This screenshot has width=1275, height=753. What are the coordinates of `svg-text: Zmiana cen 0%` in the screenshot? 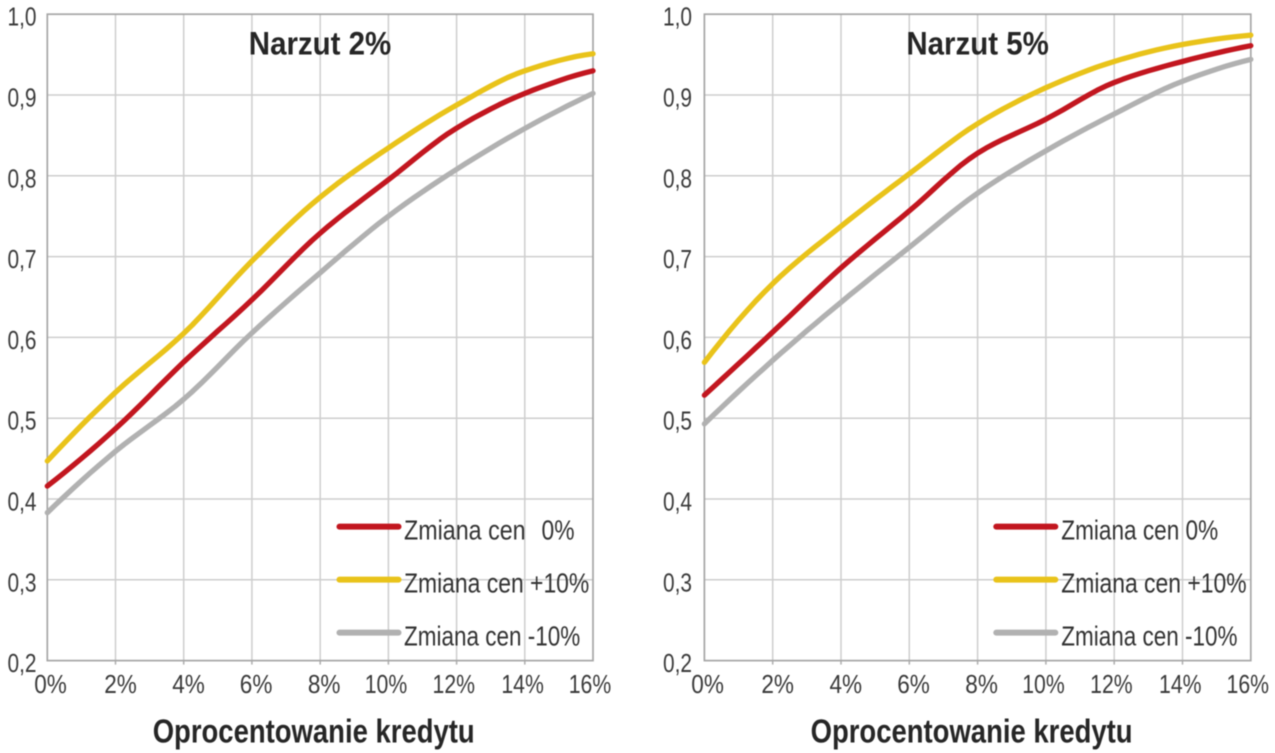 It's located at (1139, 530).